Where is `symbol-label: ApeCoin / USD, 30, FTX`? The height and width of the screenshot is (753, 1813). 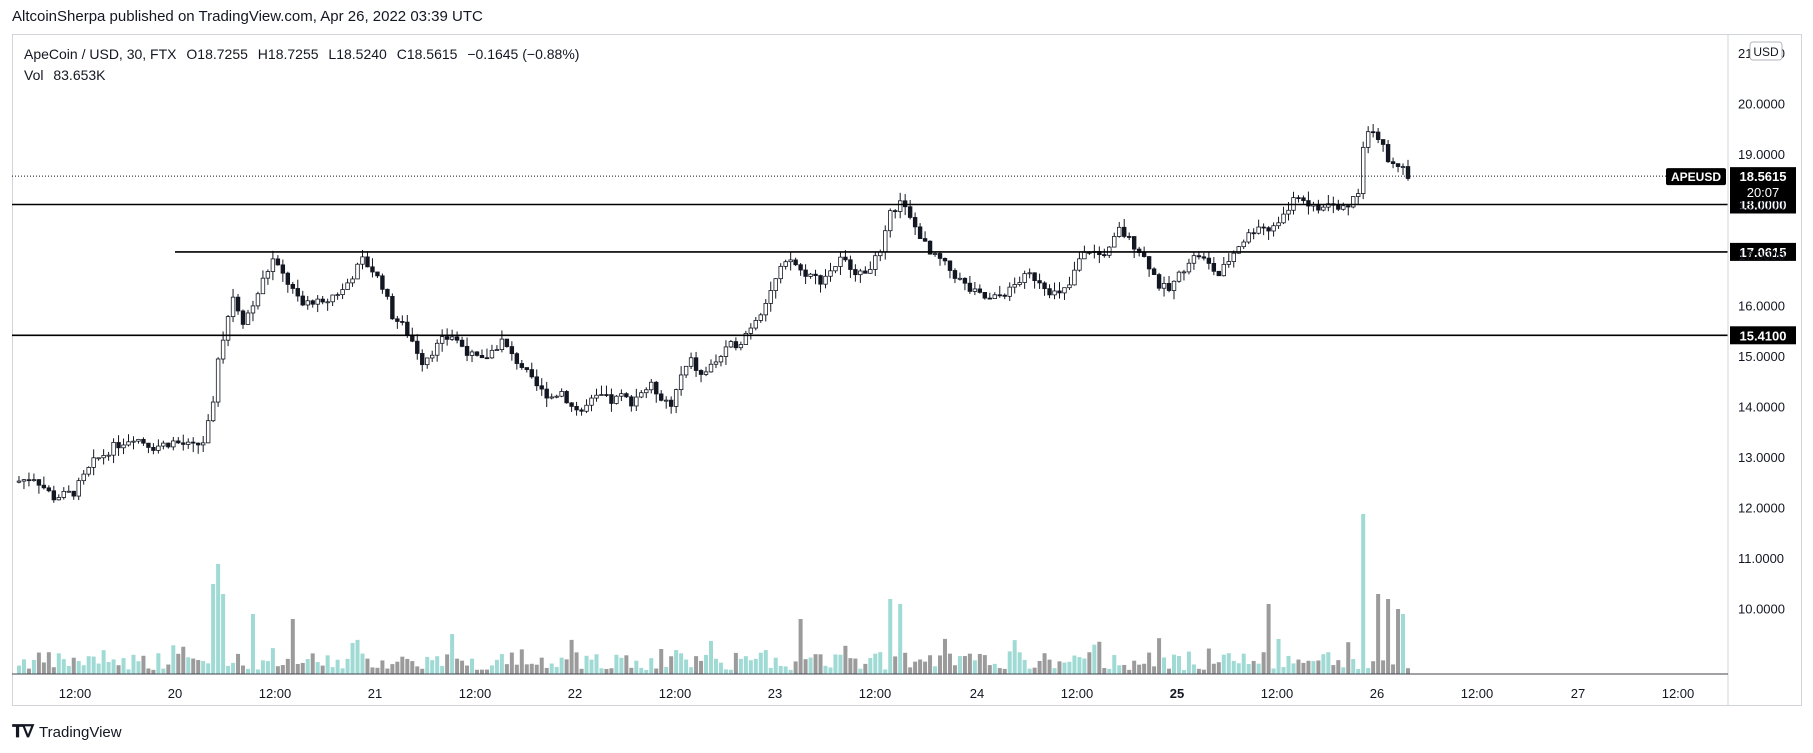 symbol-label: ApeCoin / USD, 30, FTX is located at coordinates (100, 54).